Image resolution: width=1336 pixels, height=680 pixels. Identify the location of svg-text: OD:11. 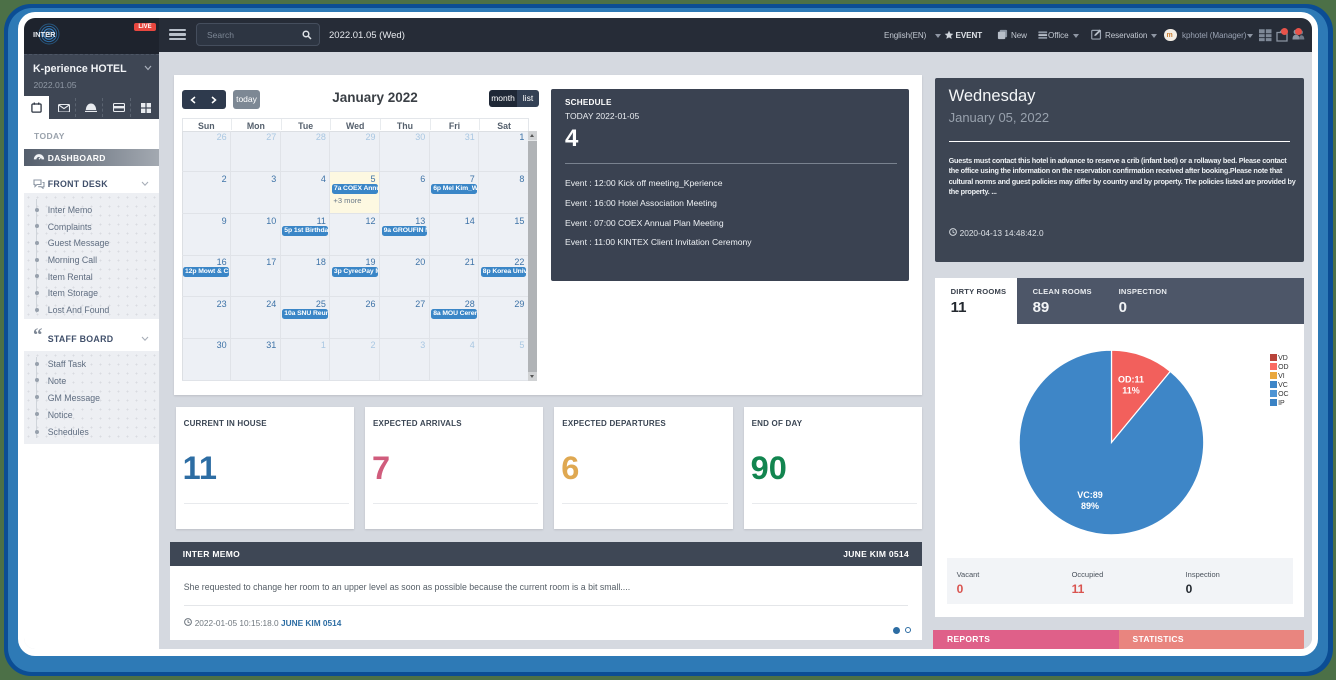
(1131, 379).